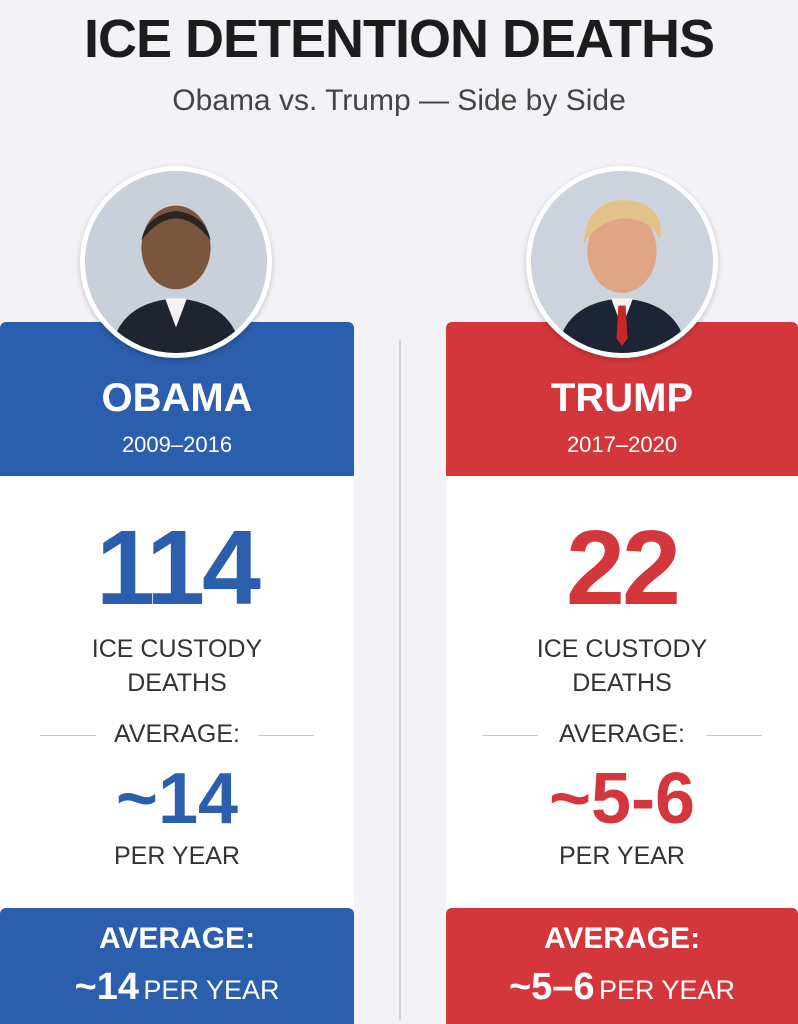 The width and height of the screenshot is (798, 1024). Describe the element at coordinates (622, 398) in the screenshot. I see `trump-name: TRUMP` at that location.